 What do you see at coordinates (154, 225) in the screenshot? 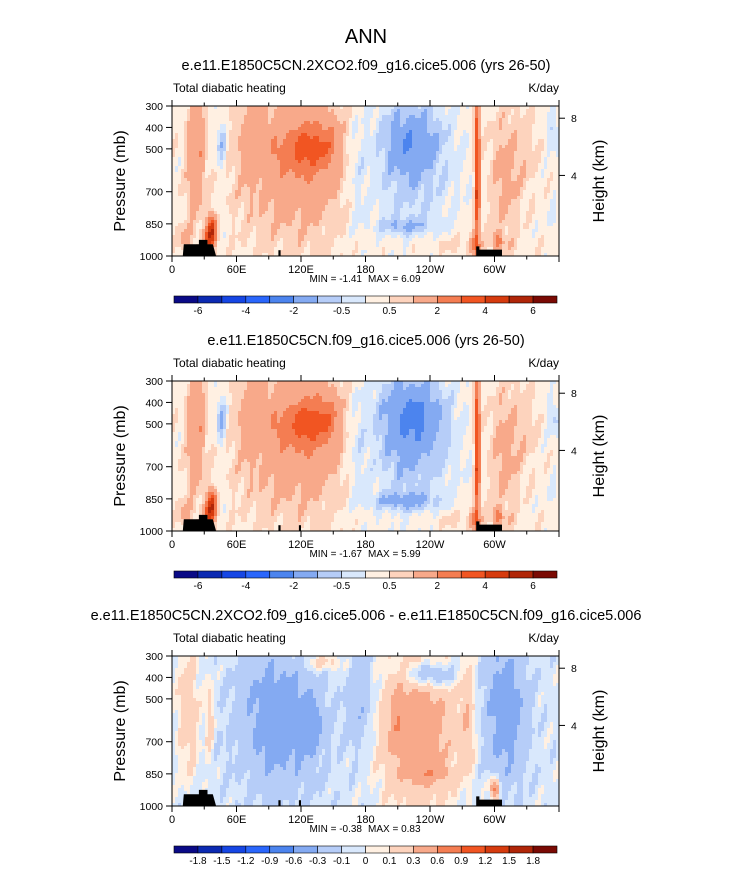
I see `y-tick-label: 850` at bounding box center [154, 225].